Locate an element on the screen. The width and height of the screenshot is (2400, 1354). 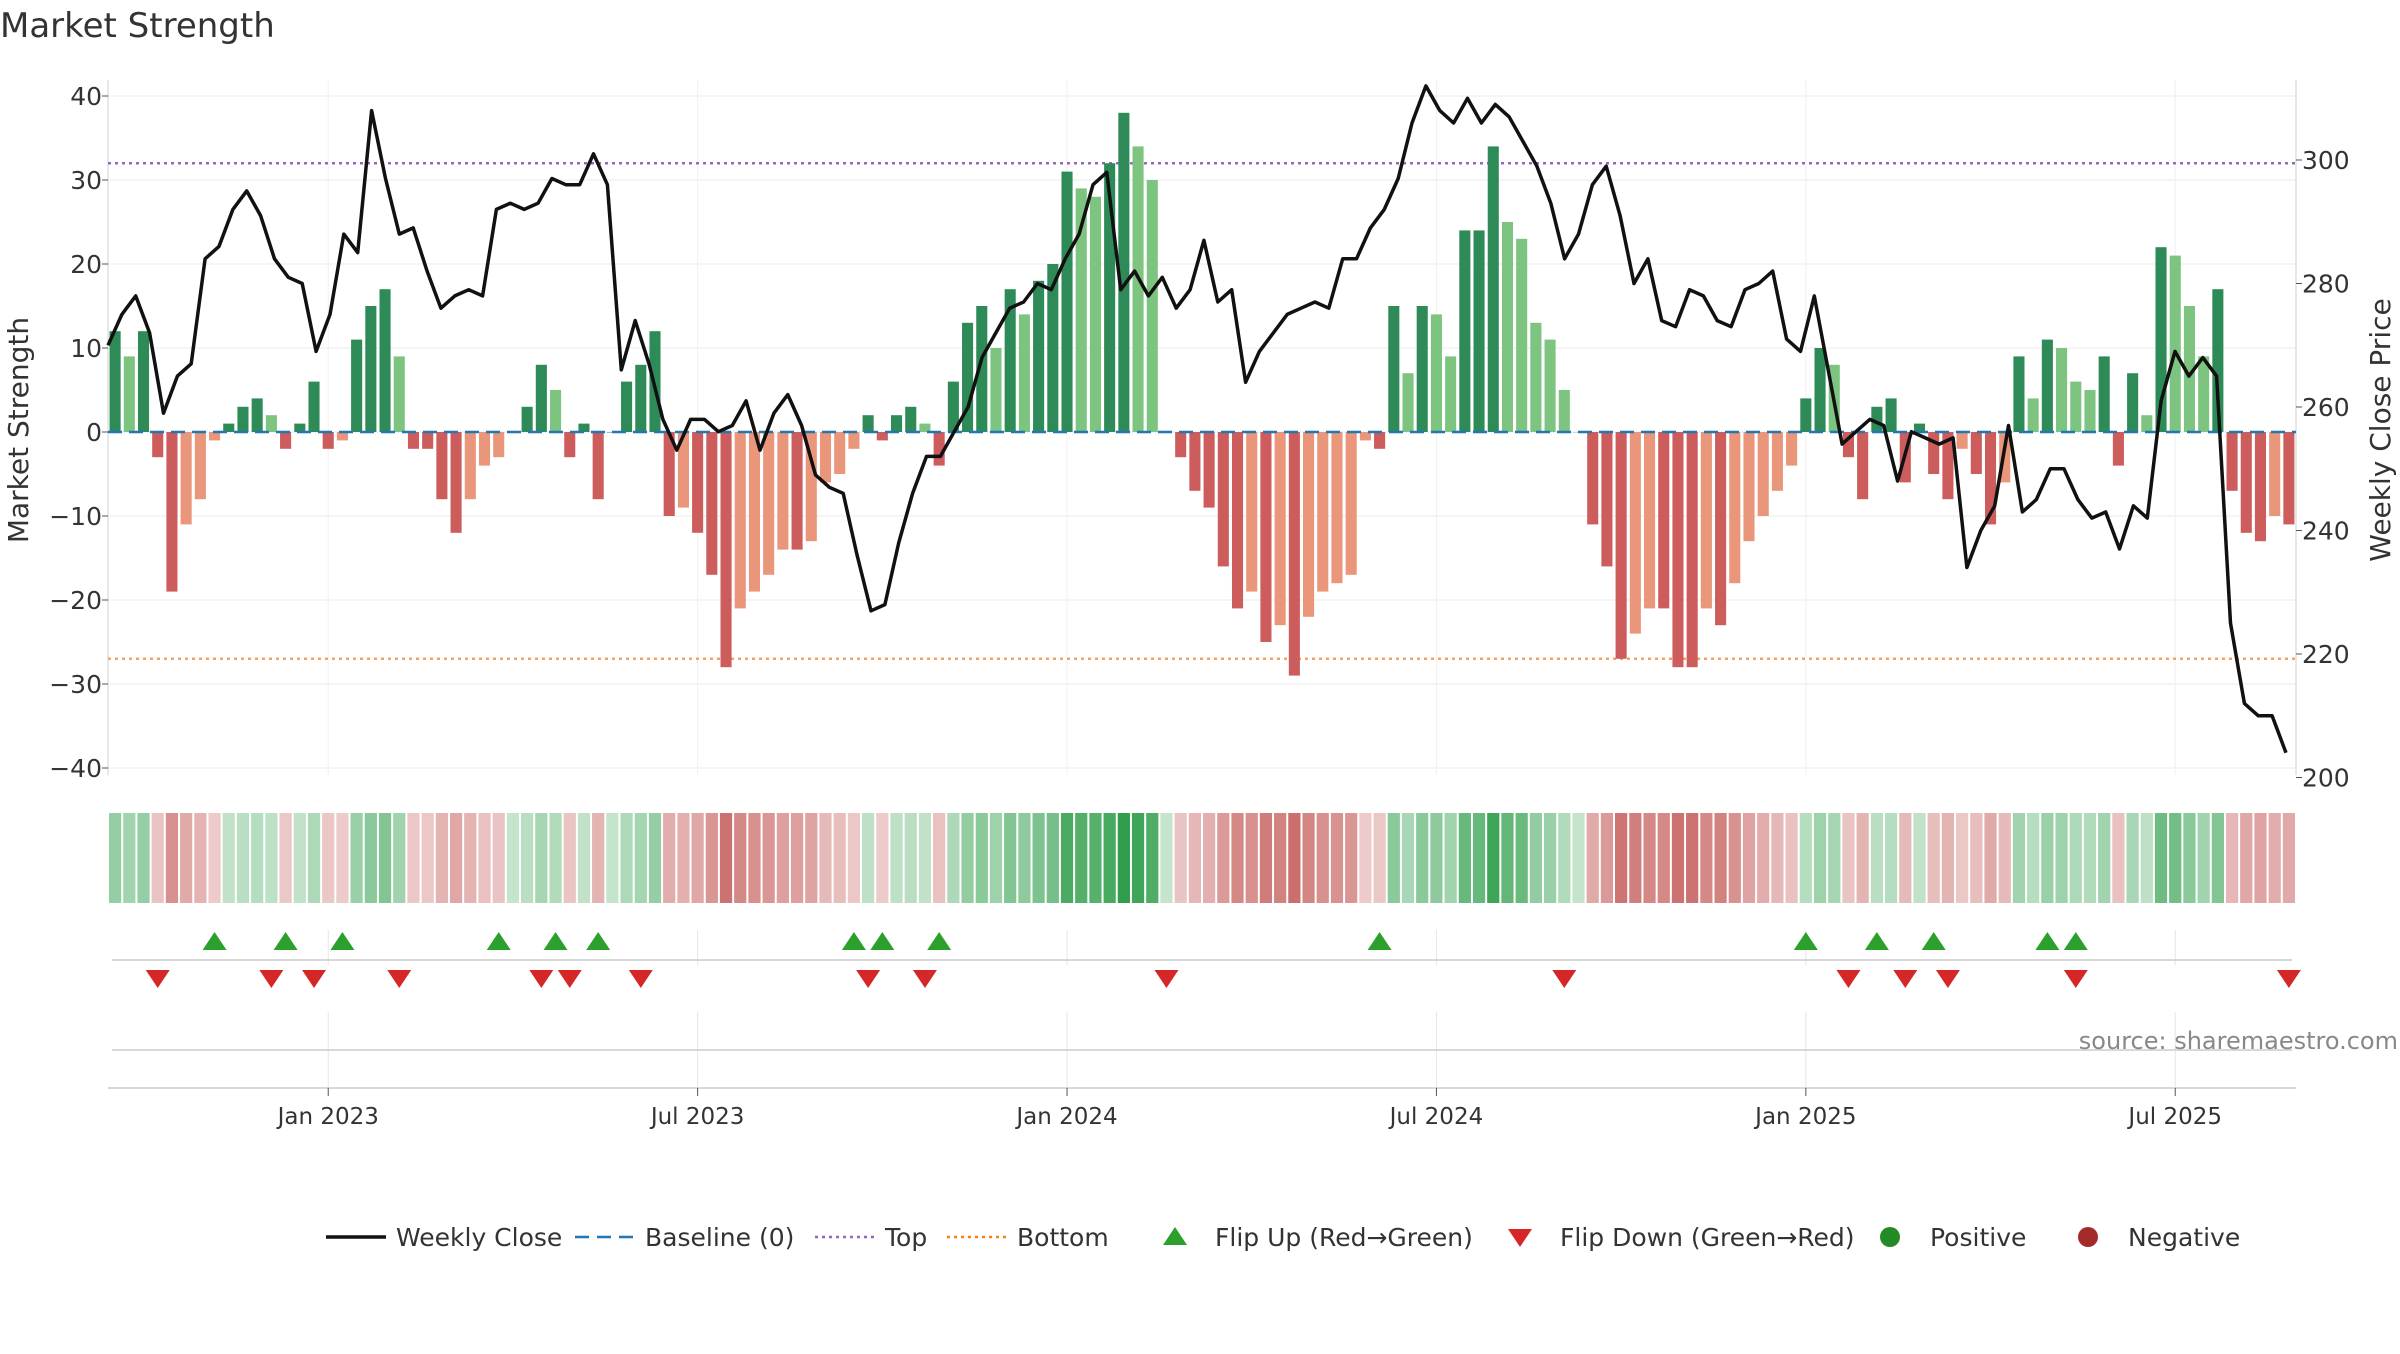
y-right-tick-label: 220 is located at coordinates (2326, 654).